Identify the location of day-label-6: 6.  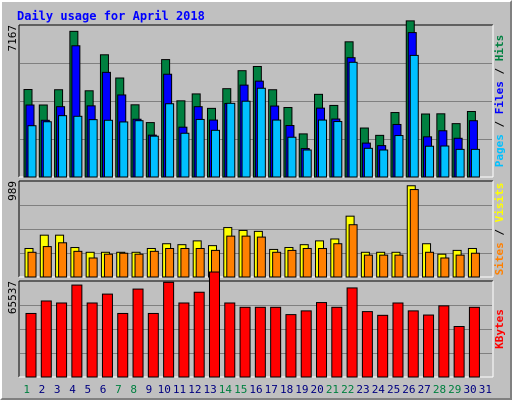
(103, 389).